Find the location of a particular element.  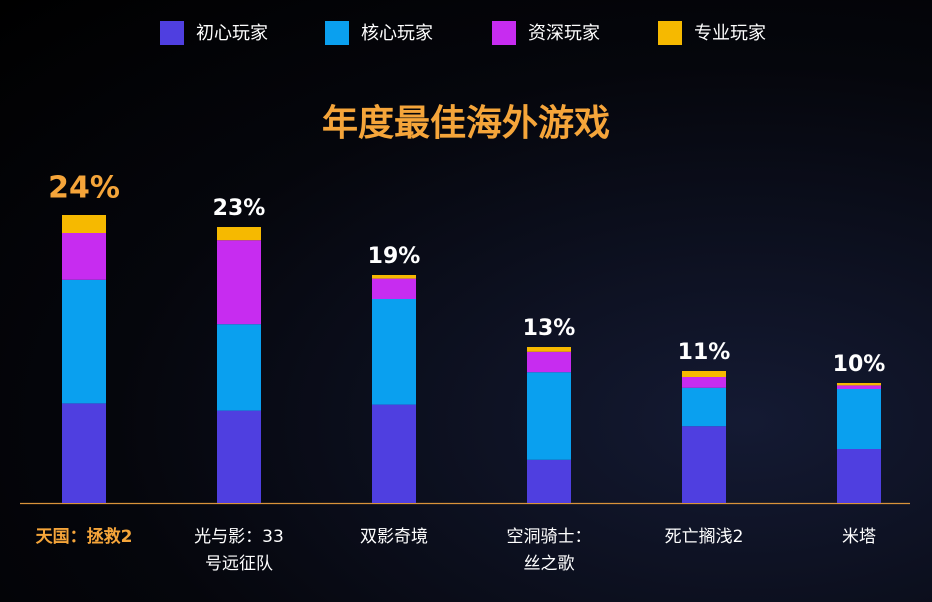

legend-label: 专业玩家 is located at coordinates (730, 33).